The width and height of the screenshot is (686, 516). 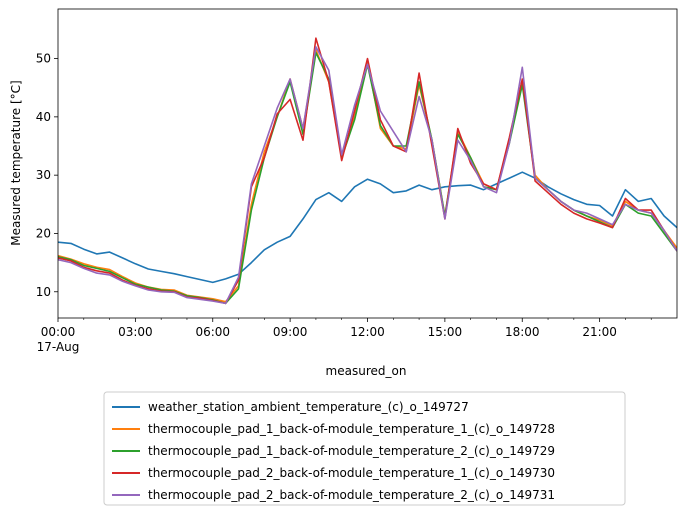 What do you see at coordinates (58, 347) in the screenshot?
I see `x-tick-label: 17-Aug` at bounding box center [58, 347].